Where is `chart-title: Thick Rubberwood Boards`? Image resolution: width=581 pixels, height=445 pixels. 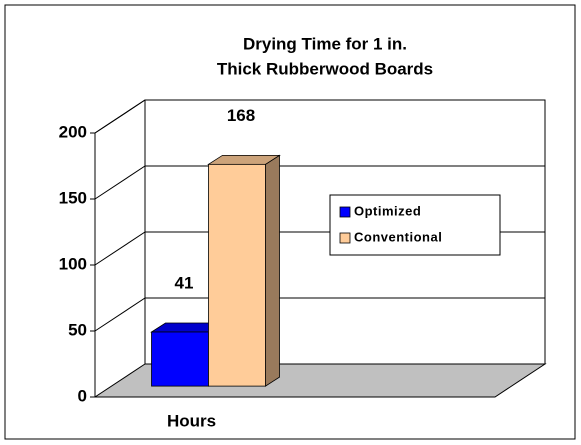
chart-title: Thick Rubberwood Boards is located at coordinates (325, 68).